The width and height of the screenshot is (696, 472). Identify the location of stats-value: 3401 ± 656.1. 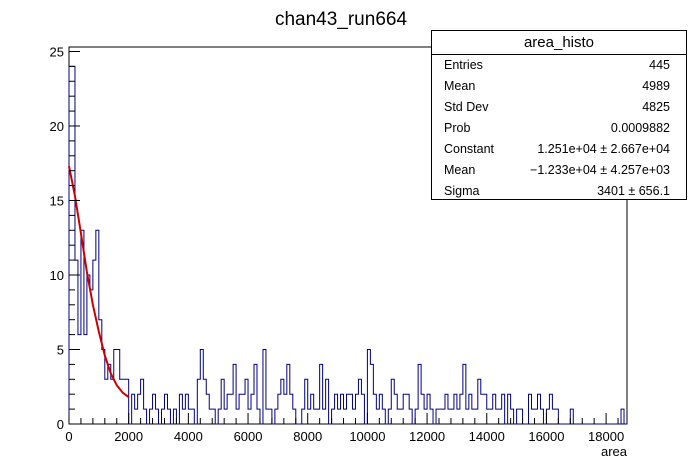
(633, 191).